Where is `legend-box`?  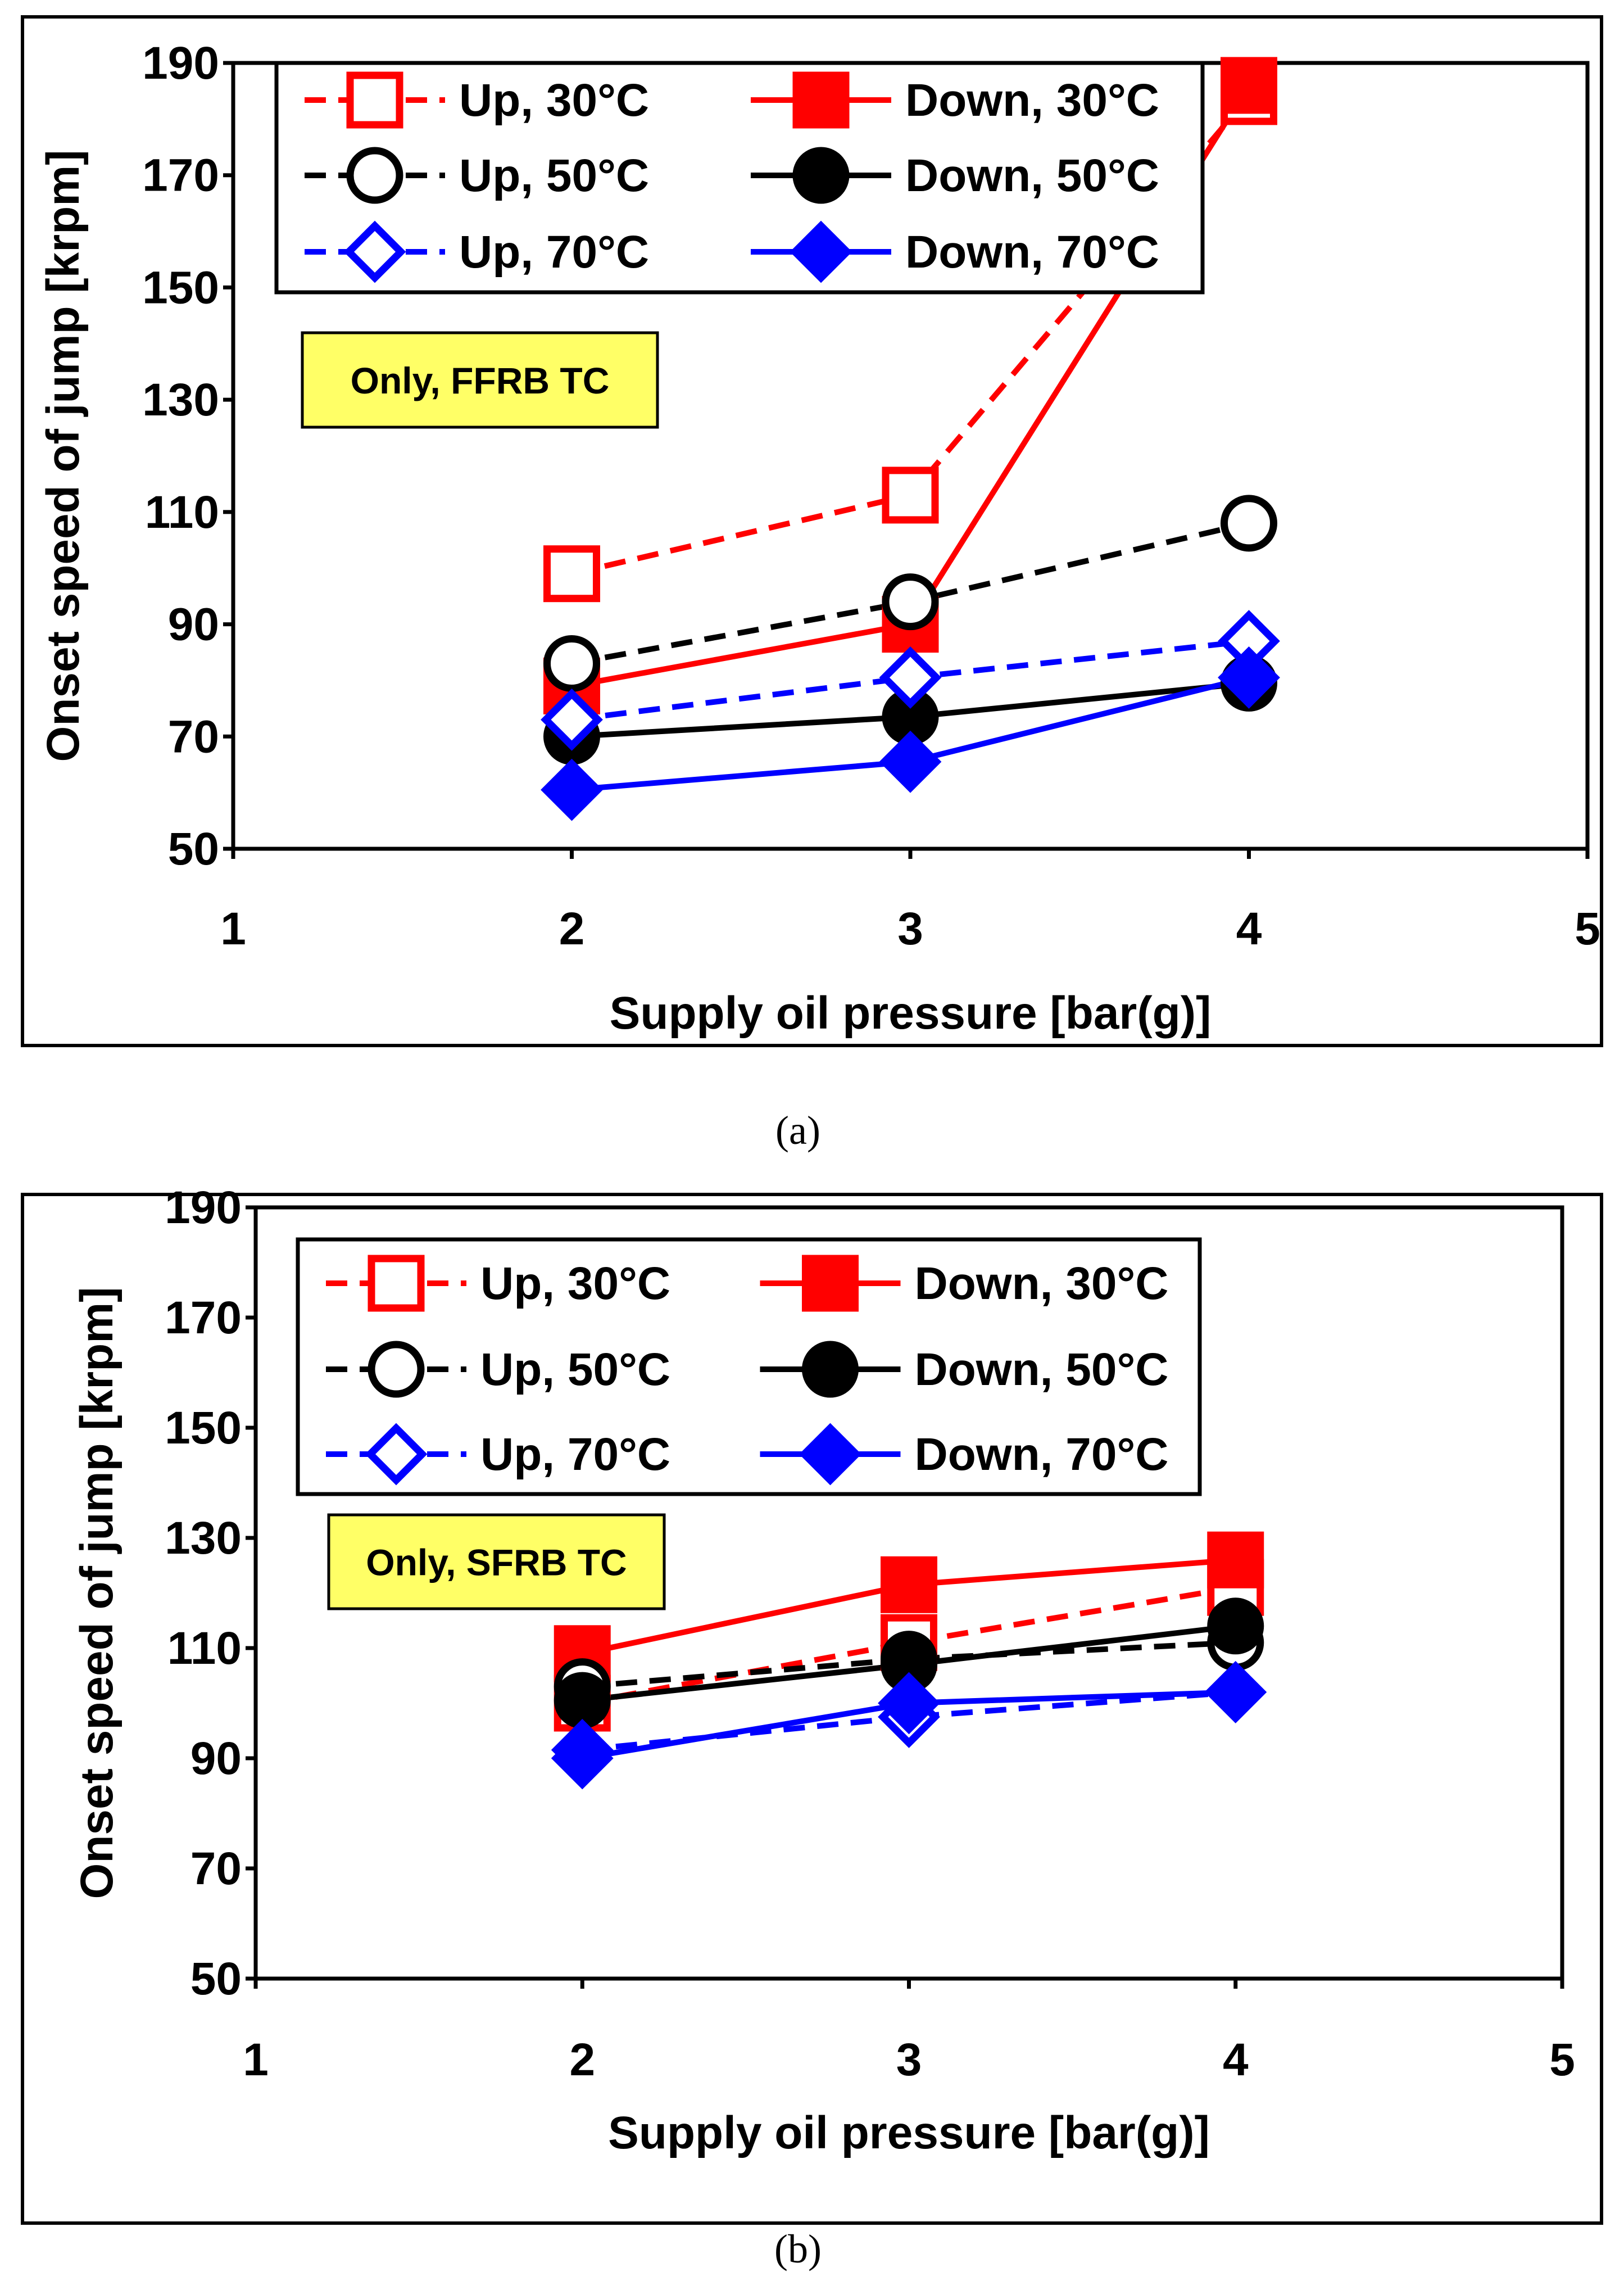
legend-box is located at coordinates (739, 178).